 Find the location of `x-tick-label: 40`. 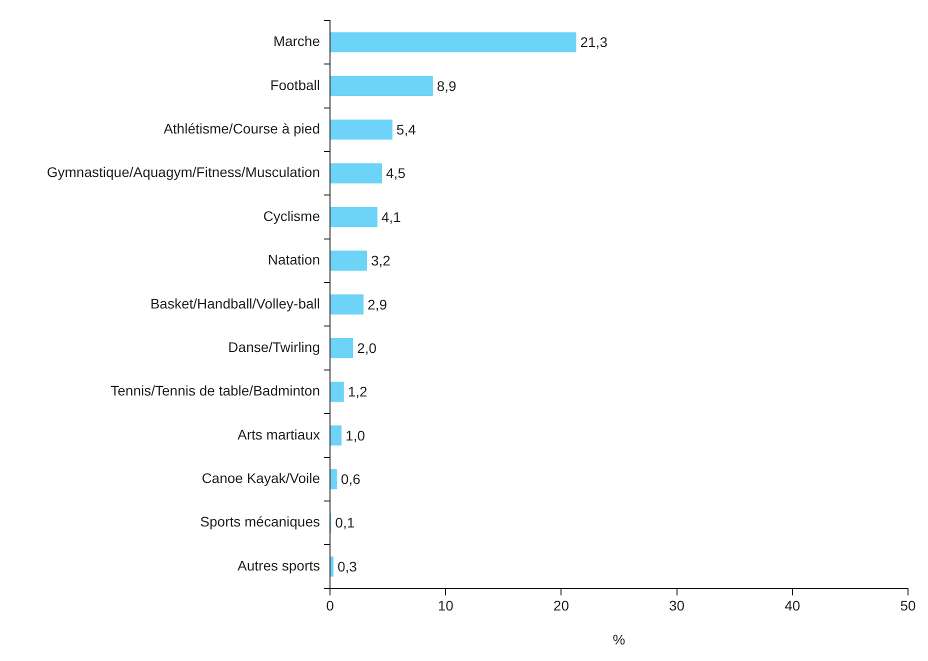

x-tick-label: 40 is located at coordinates (792, 606).